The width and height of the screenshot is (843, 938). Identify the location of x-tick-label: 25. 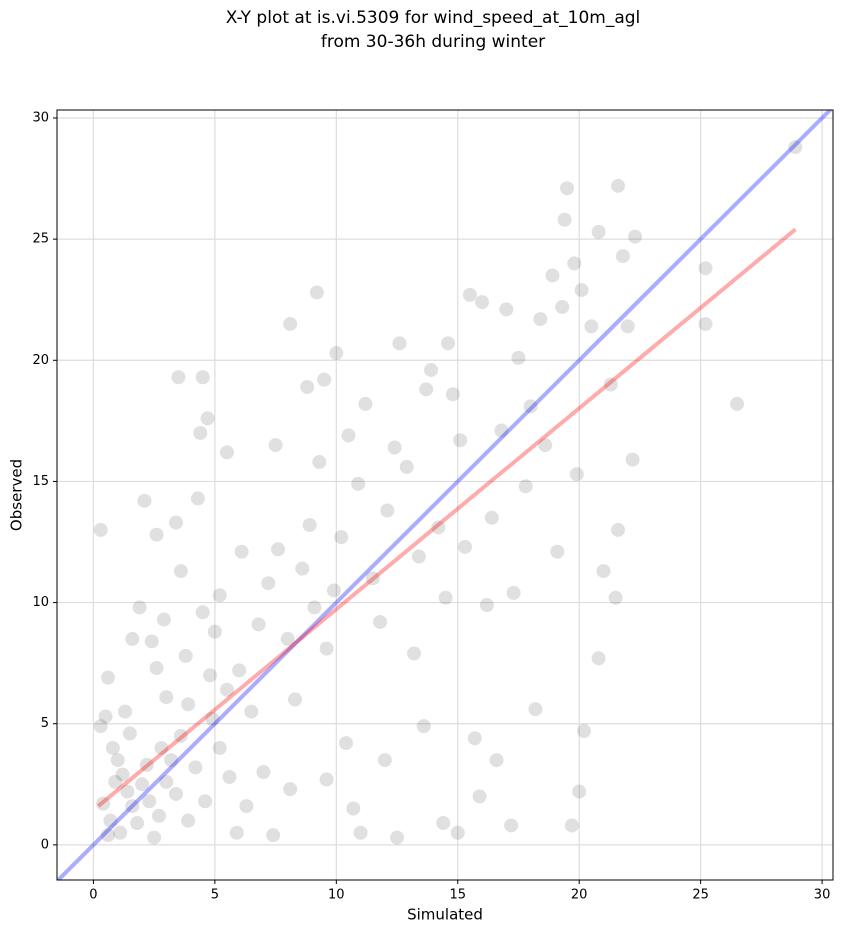
(700, 895).